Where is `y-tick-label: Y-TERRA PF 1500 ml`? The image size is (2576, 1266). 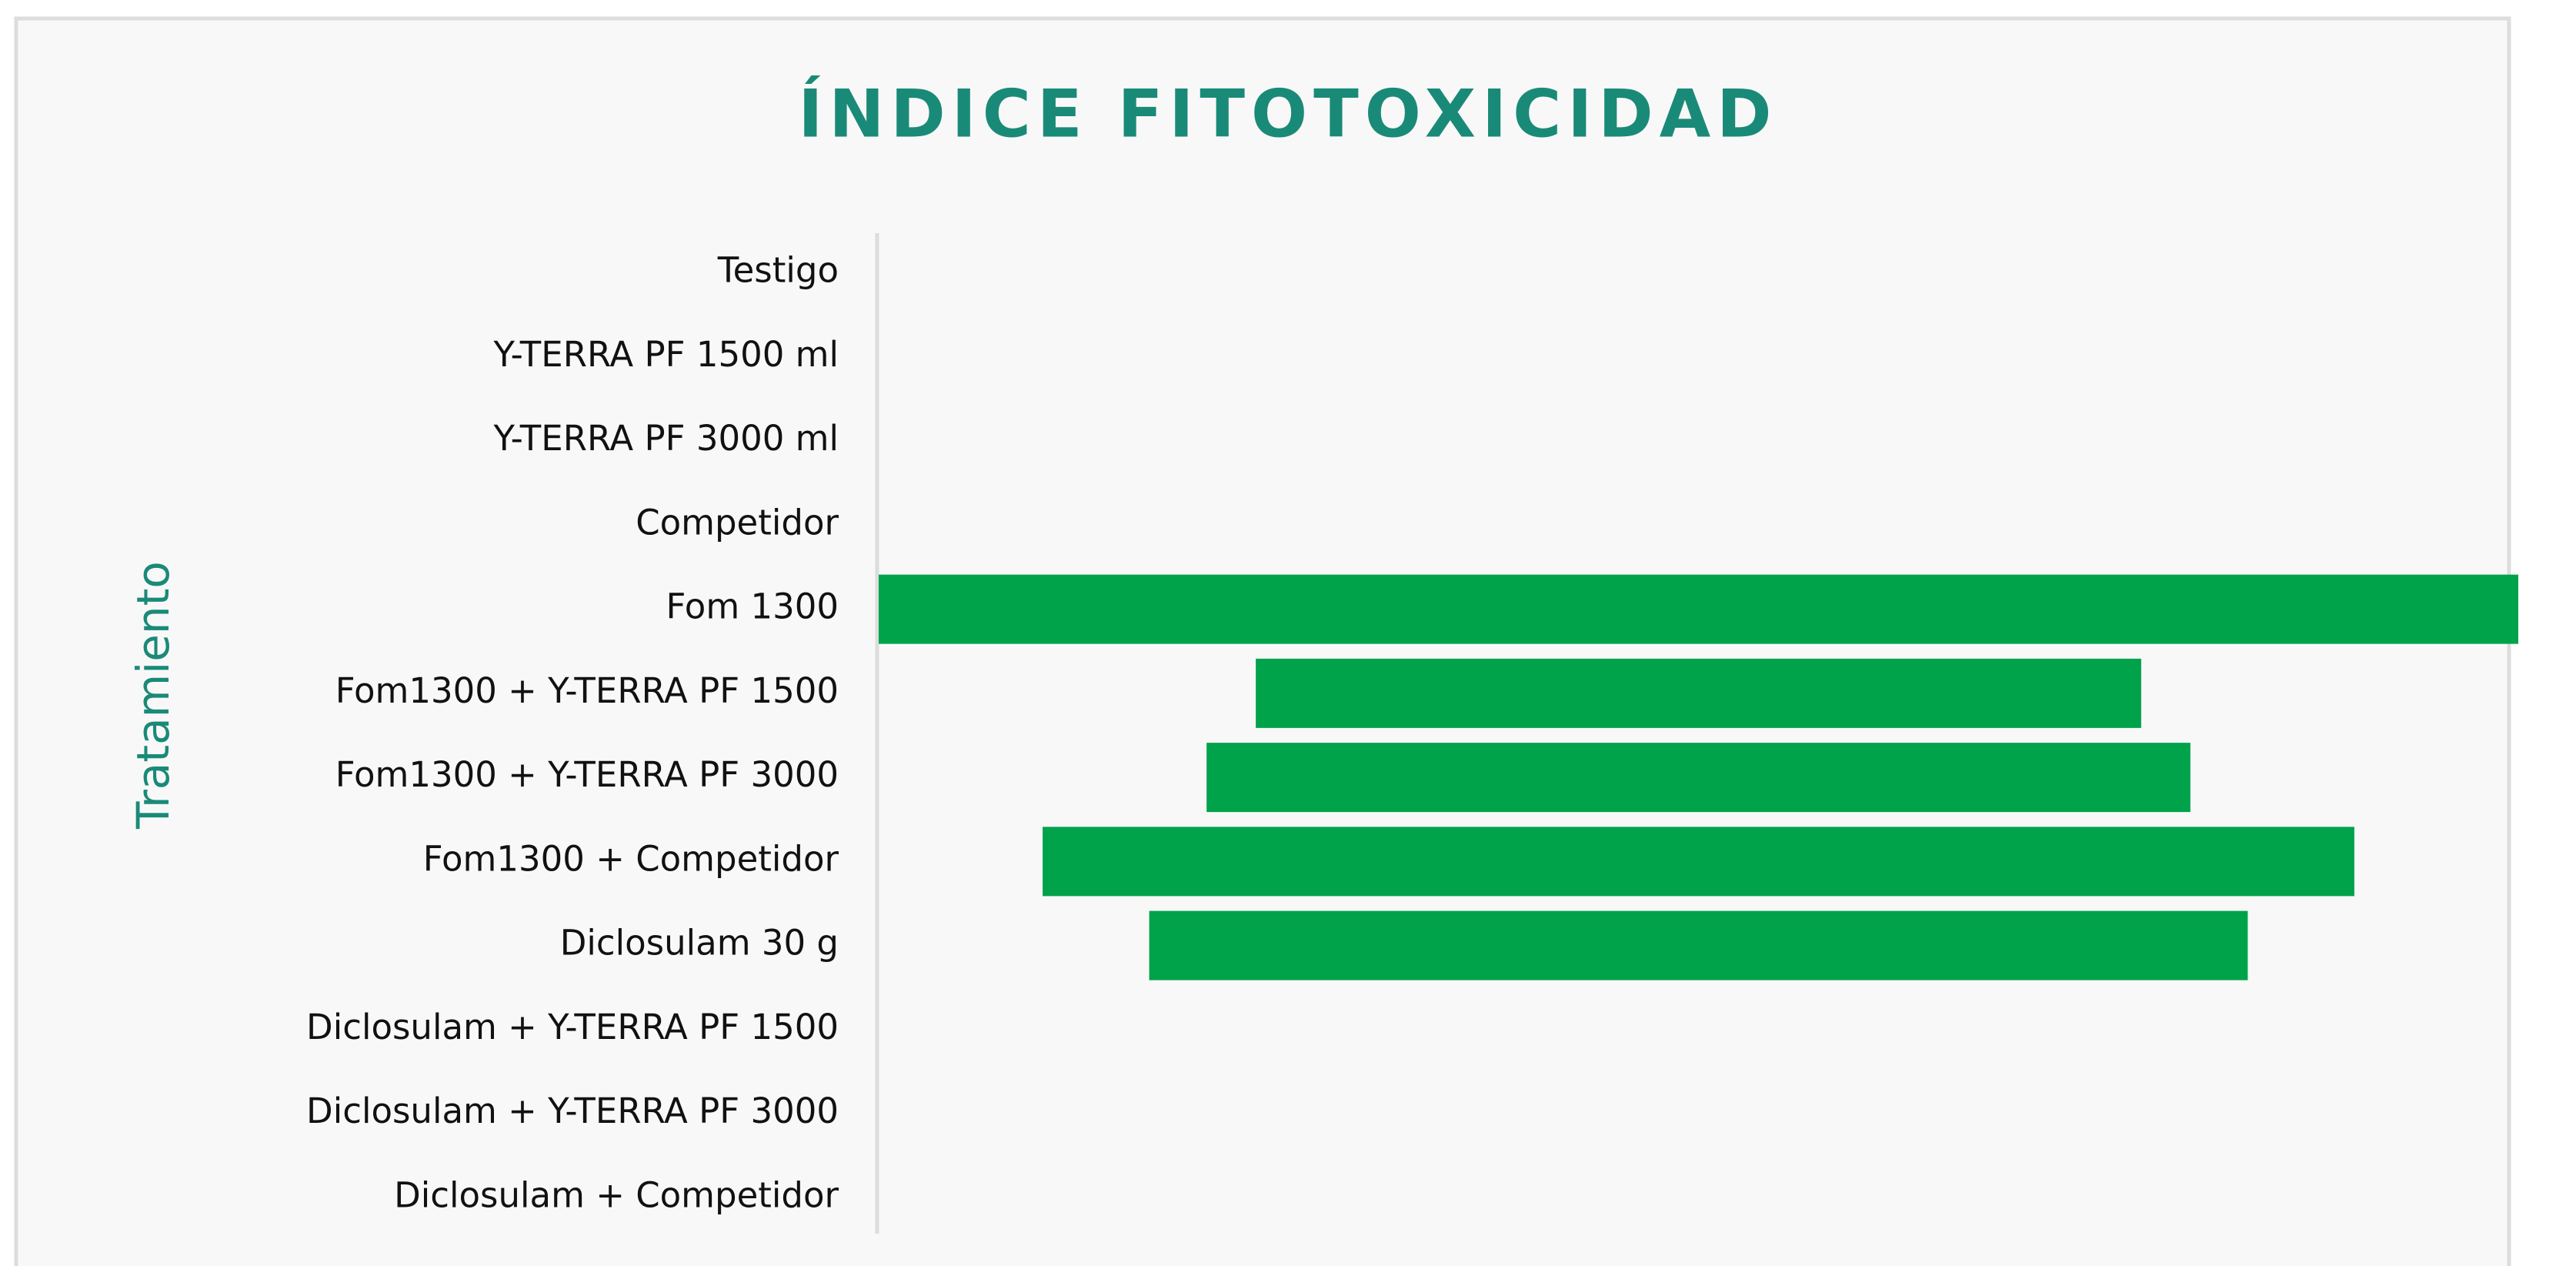 y-tick-label: Y-TERRA PF 1500 ml is located at coordinates (666, 354).